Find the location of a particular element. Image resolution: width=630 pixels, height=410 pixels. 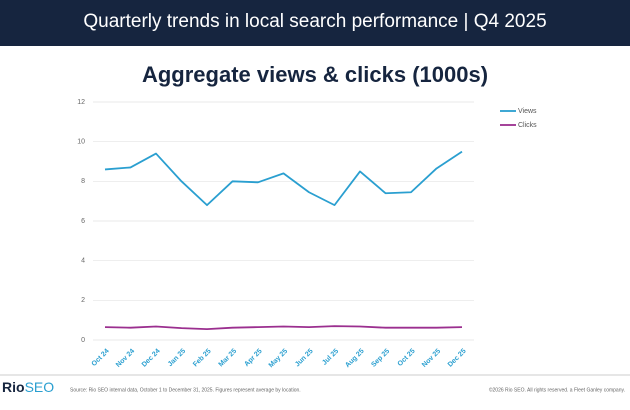

logo: RioSEO is located at coordinates (28, 387).